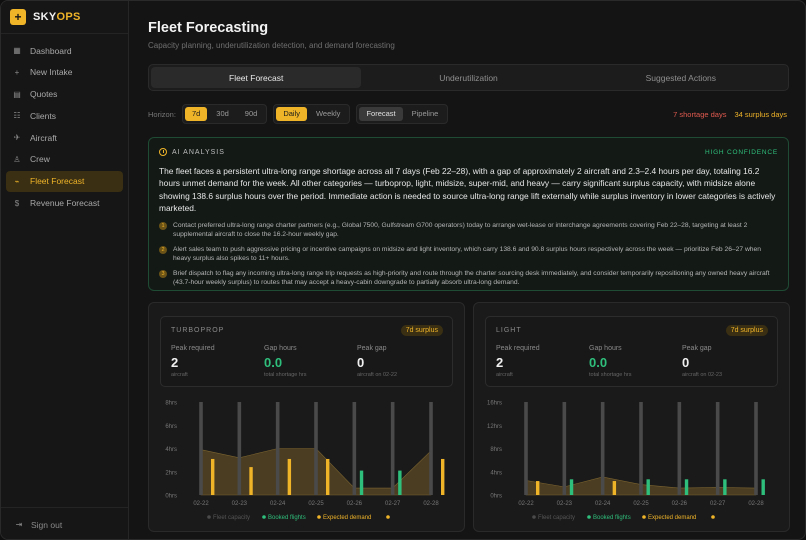  I want to click on horizon-90d-button: 90d, so click(251, 114).